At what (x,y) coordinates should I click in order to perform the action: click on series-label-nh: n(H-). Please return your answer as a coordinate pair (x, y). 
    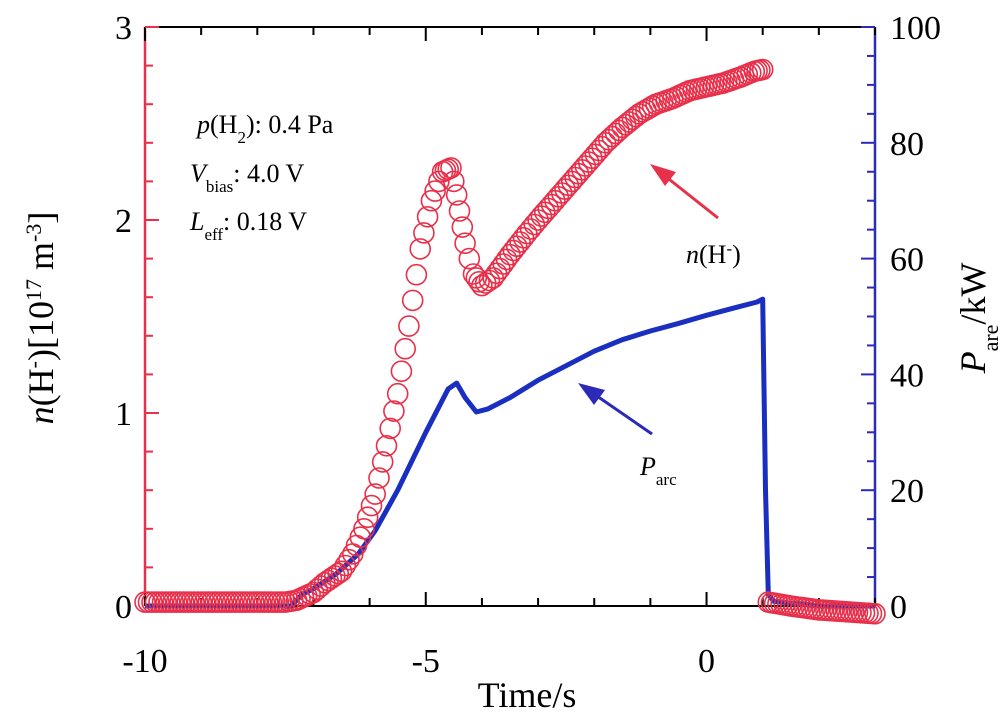
    Looking at the image, I should click on (713, 254).